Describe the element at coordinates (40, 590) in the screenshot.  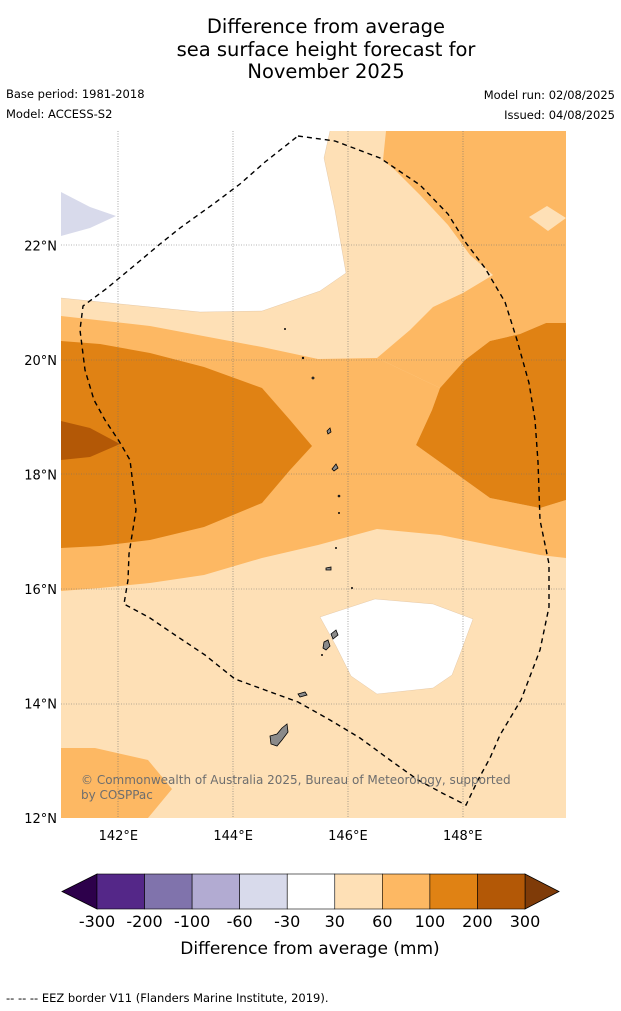
I see `lat-tick-label: 16°N` at that location.